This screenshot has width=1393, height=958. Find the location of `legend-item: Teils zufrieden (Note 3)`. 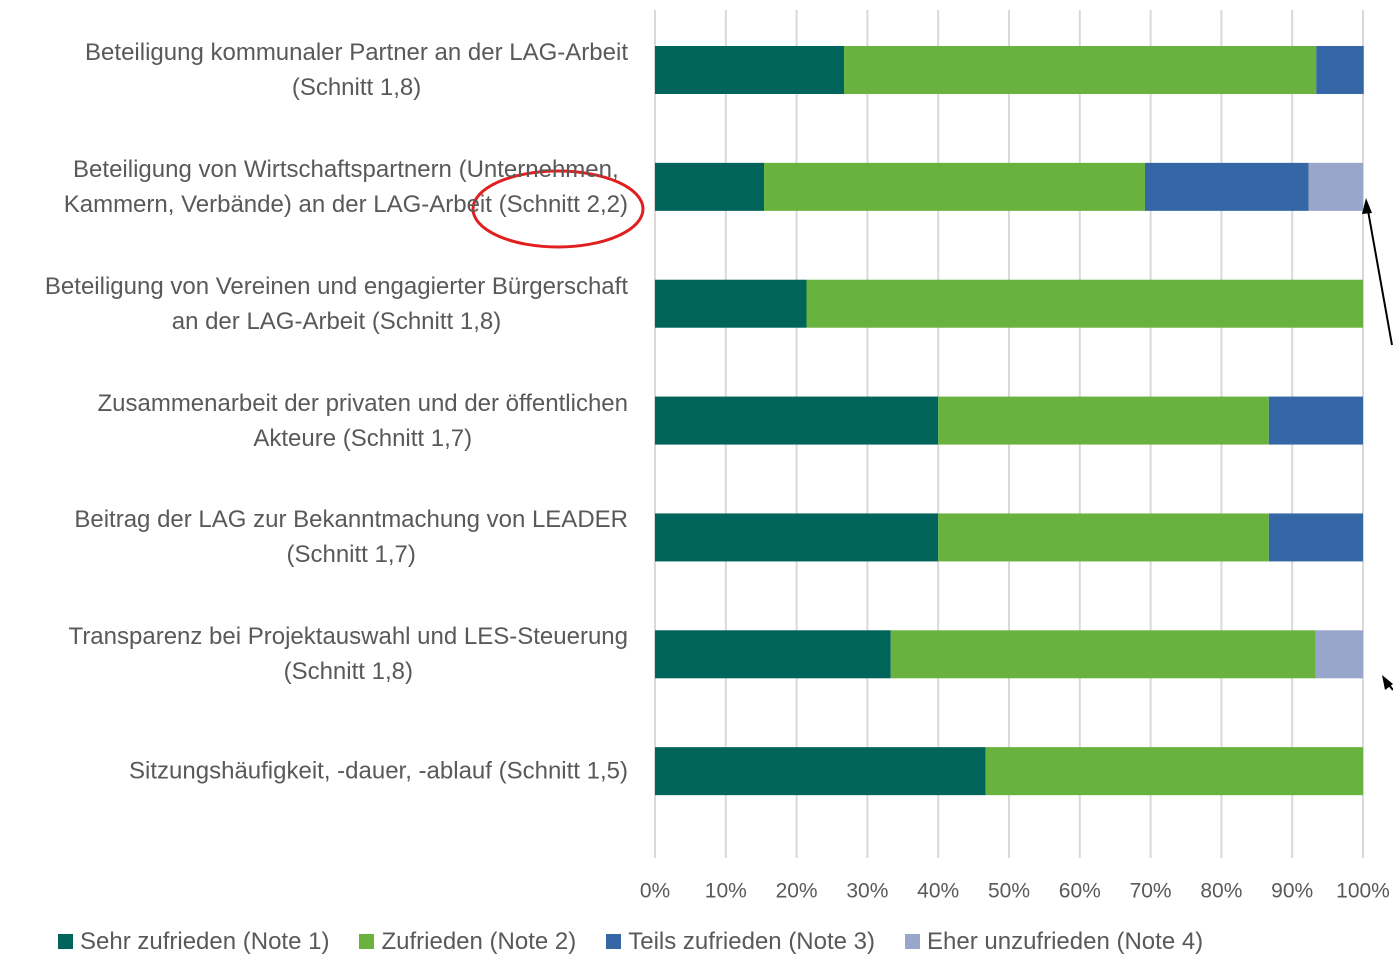

legend-item: Teils zufrieden (Note 3) is located at coordinates (740, 942).